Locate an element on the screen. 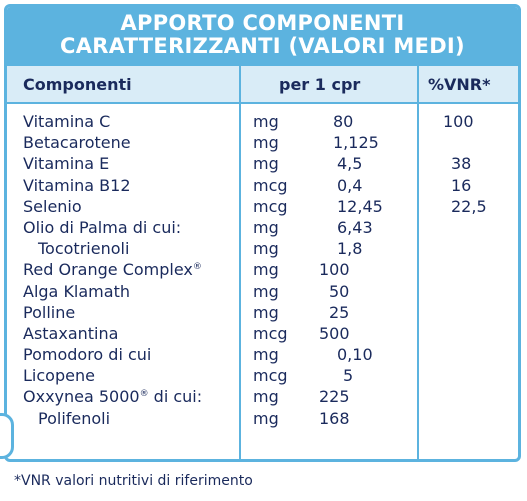 This screenshot has width=527, height=501. table-row: Vitamina C mg 80 100 is located at coordinates (262, 121).